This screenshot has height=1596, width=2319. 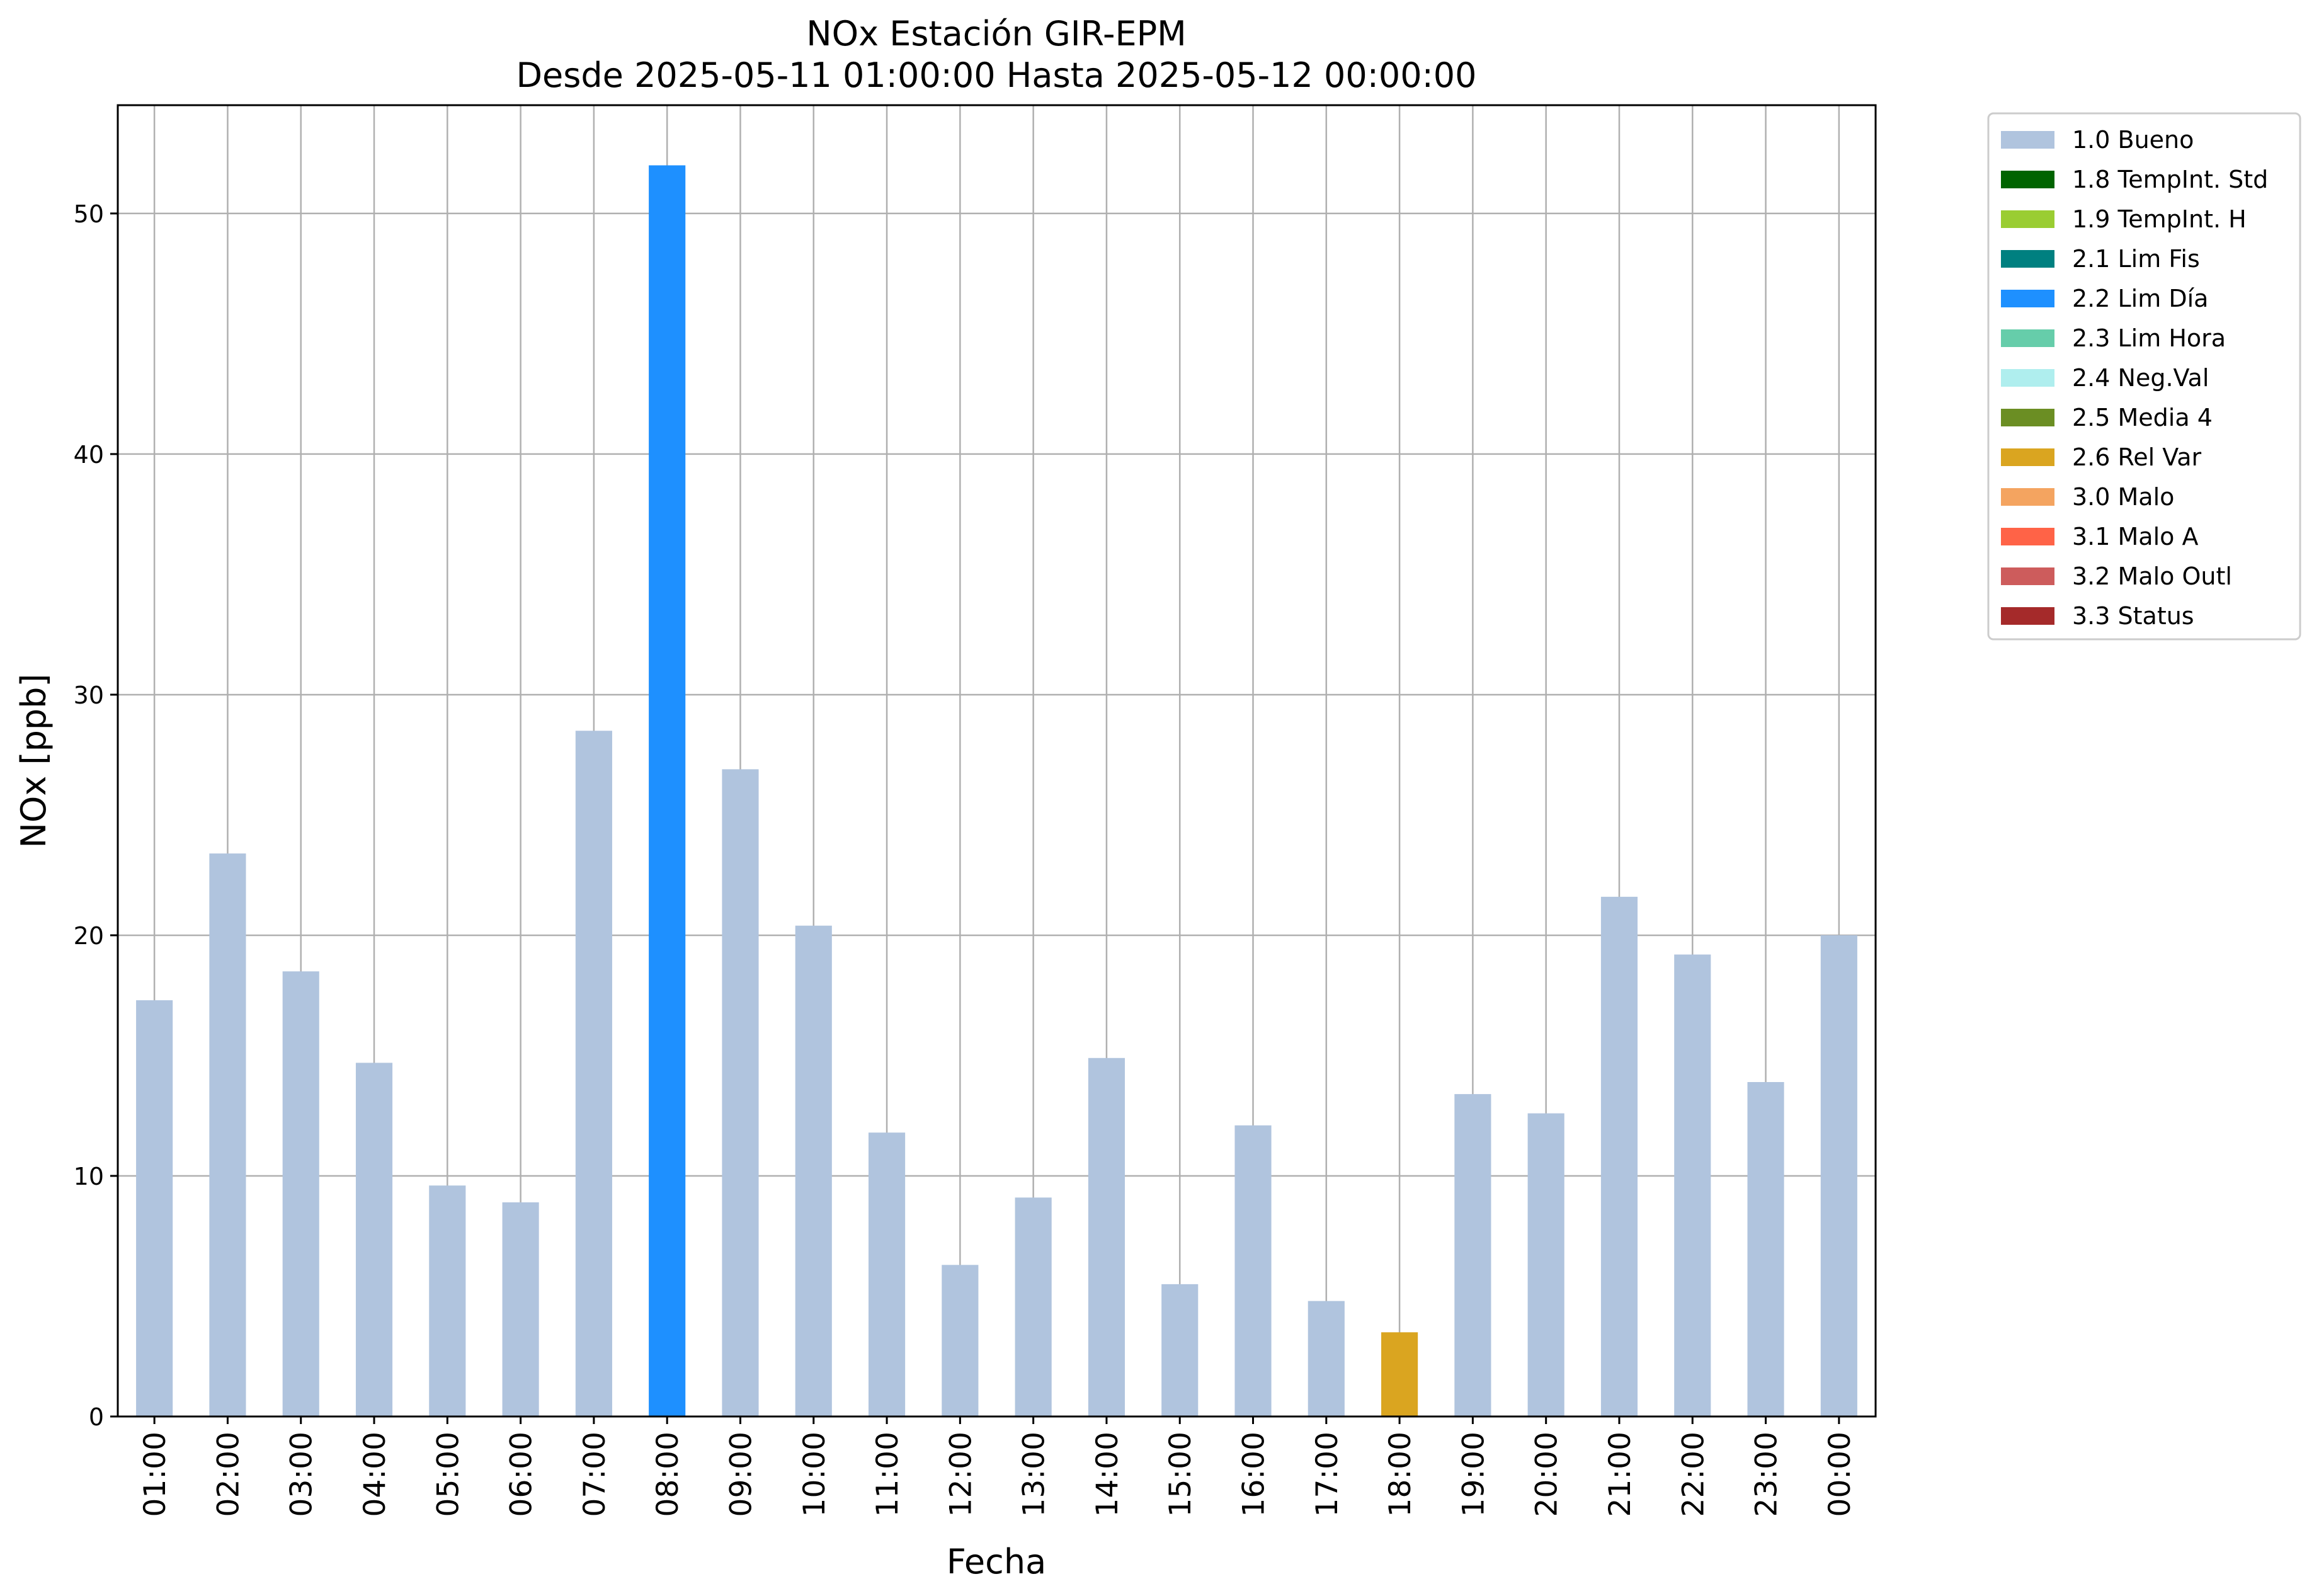 What do you see at coordinates (595, 1474) in the screenshot?
I see `x-tick-label: 07:00` at bounding box center [595, 1474].